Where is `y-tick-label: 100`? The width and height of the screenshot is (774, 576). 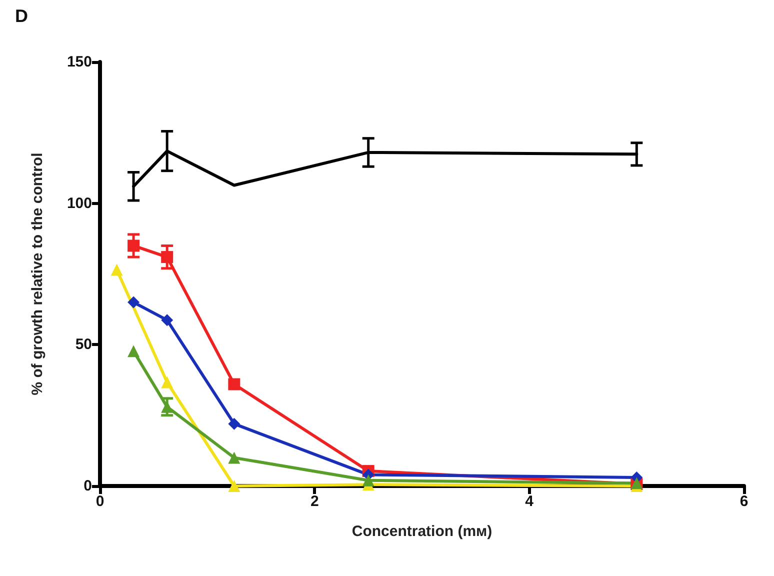
y-tick-label: 100 is located at coordinates (79, 203).